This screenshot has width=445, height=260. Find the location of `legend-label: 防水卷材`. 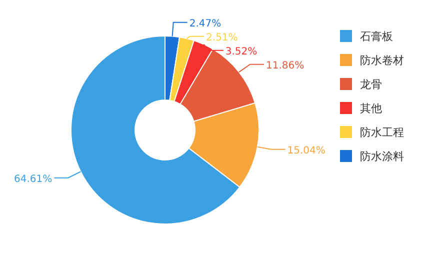

legend-label: 防水卷材 is located at coordinates (382, 60).